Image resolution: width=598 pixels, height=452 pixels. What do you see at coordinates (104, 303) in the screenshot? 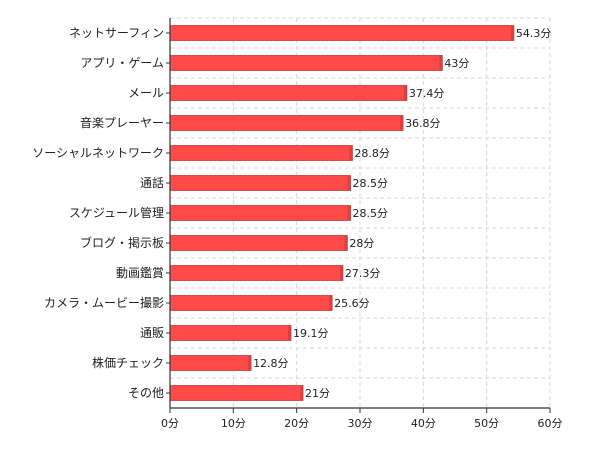
I see `category-label: カメラ・ムービー撮影` at bounding box center [104, 303].